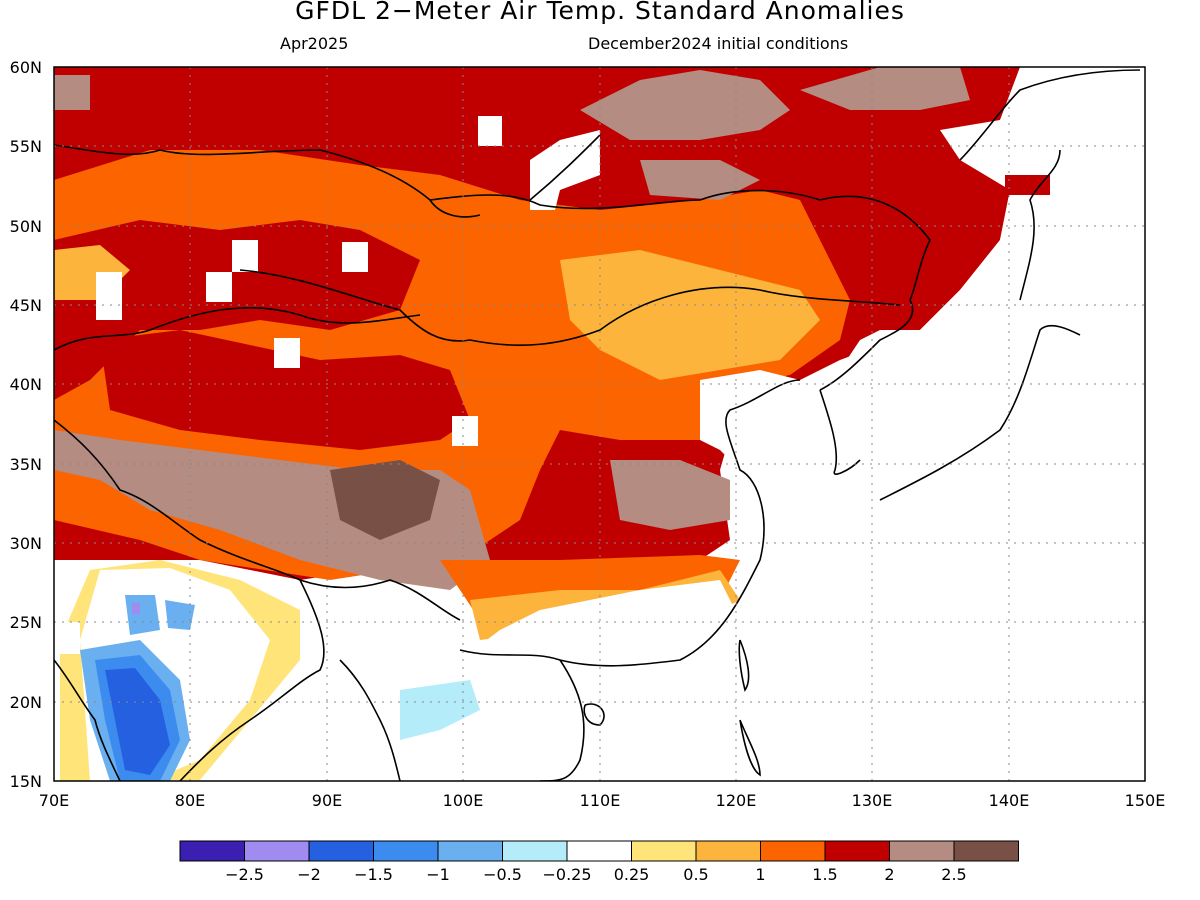 The height and width of the screenshot is (900, 1200). Describe the element at coordinates (136, 608) in the screenshot. I see `purple-dot` at that location.